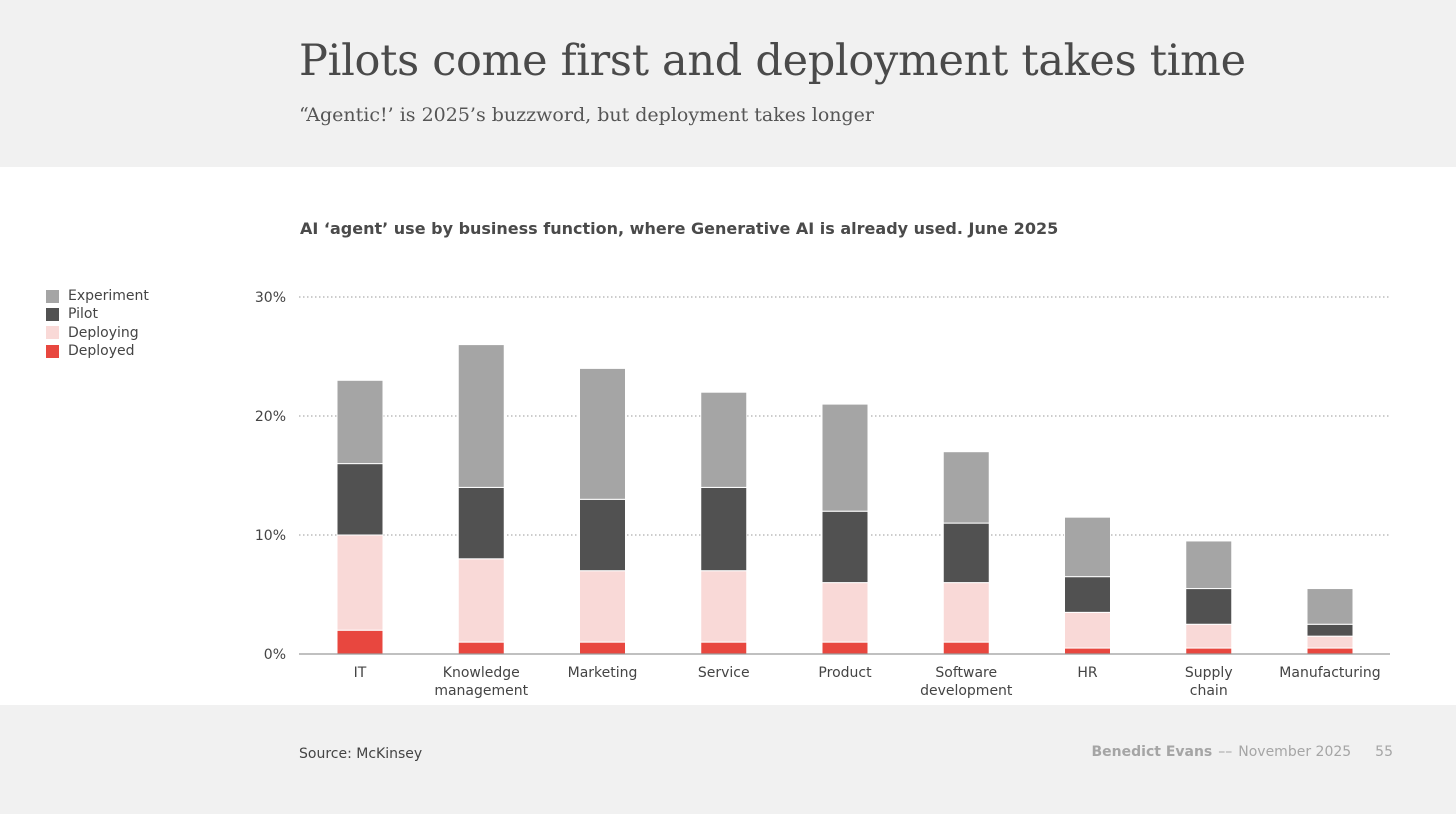 This screenshot has height=814, width=1456. What do you see at coordinates (481, 682) in the screenshot?
I see `x-tick-label: Knowledge management` at bounding box center [481, 682].